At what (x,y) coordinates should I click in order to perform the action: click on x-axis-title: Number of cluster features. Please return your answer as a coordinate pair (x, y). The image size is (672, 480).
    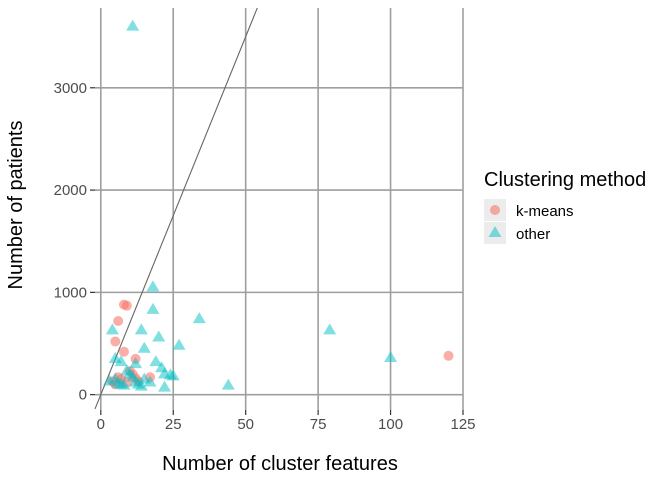
    Looking at the image, I should click on (280, 464).